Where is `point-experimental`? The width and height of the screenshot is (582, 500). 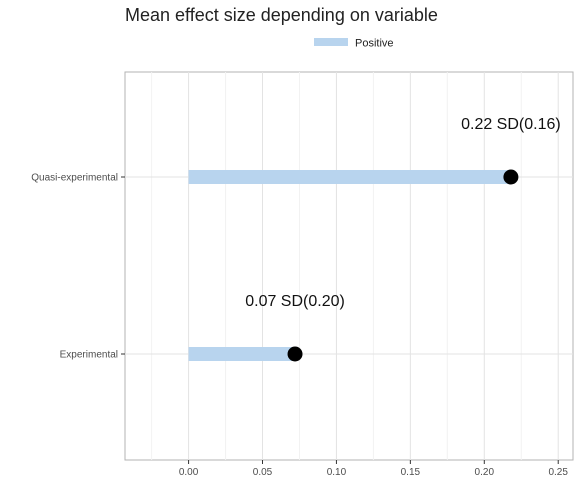
point-experimental is located at coordinates (295, 354).